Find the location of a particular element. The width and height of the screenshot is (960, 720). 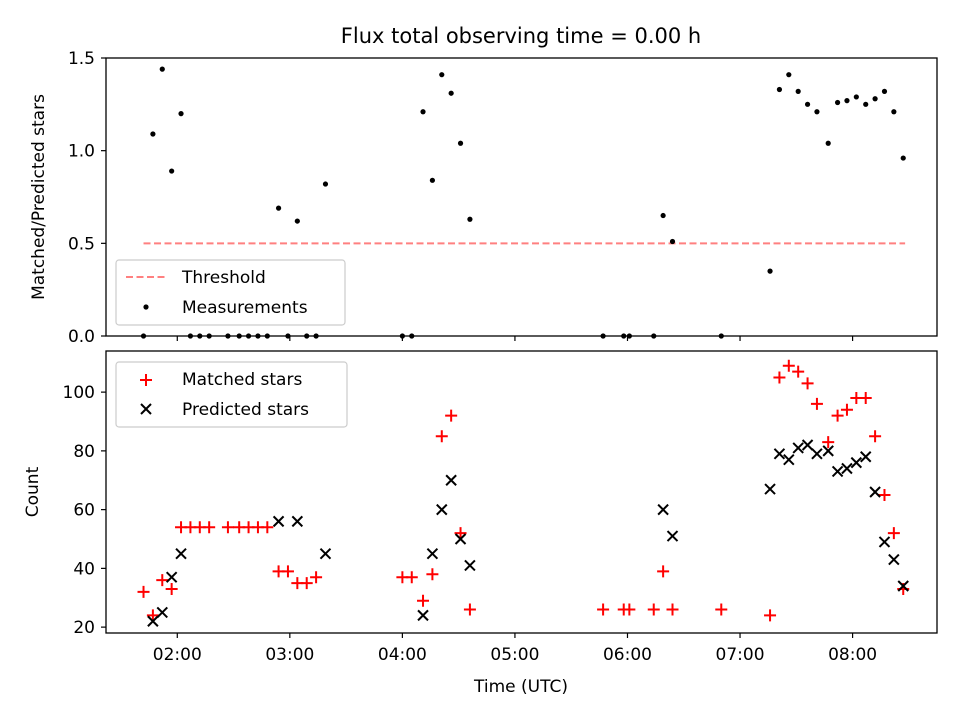

count-y-tick-label: 80 is located at coordinates (84, 452).